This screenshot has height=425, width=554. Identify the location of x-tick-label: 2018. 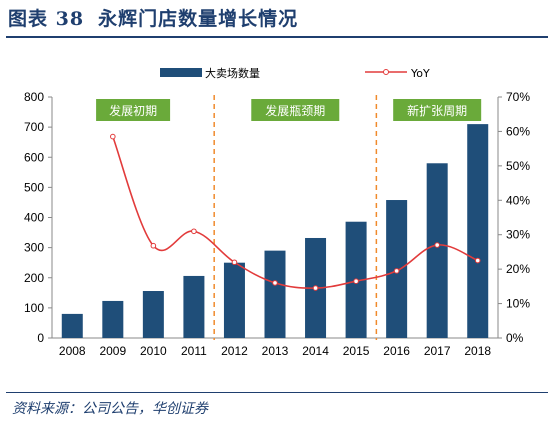
(477, 351).